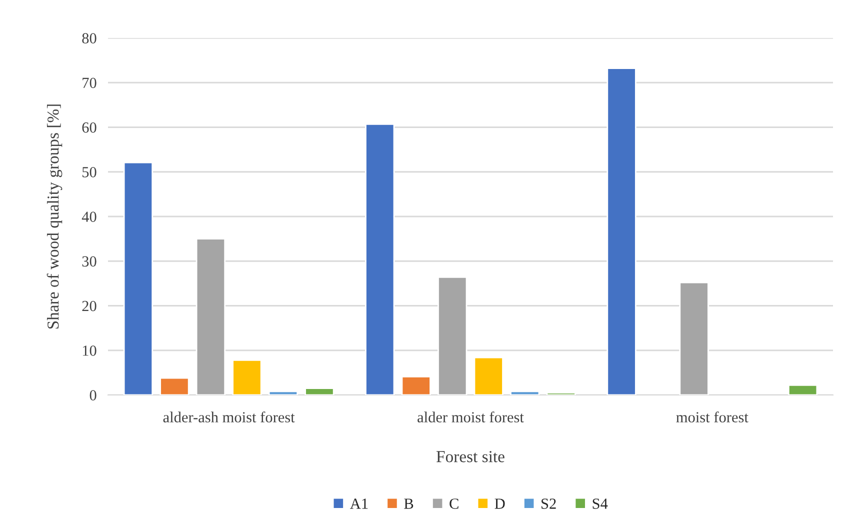 The image size is (841, 531). What do you see at coordinates (499, 503) in the screenshot?
I see `legend-label: D` at bounding box center [499, 503].